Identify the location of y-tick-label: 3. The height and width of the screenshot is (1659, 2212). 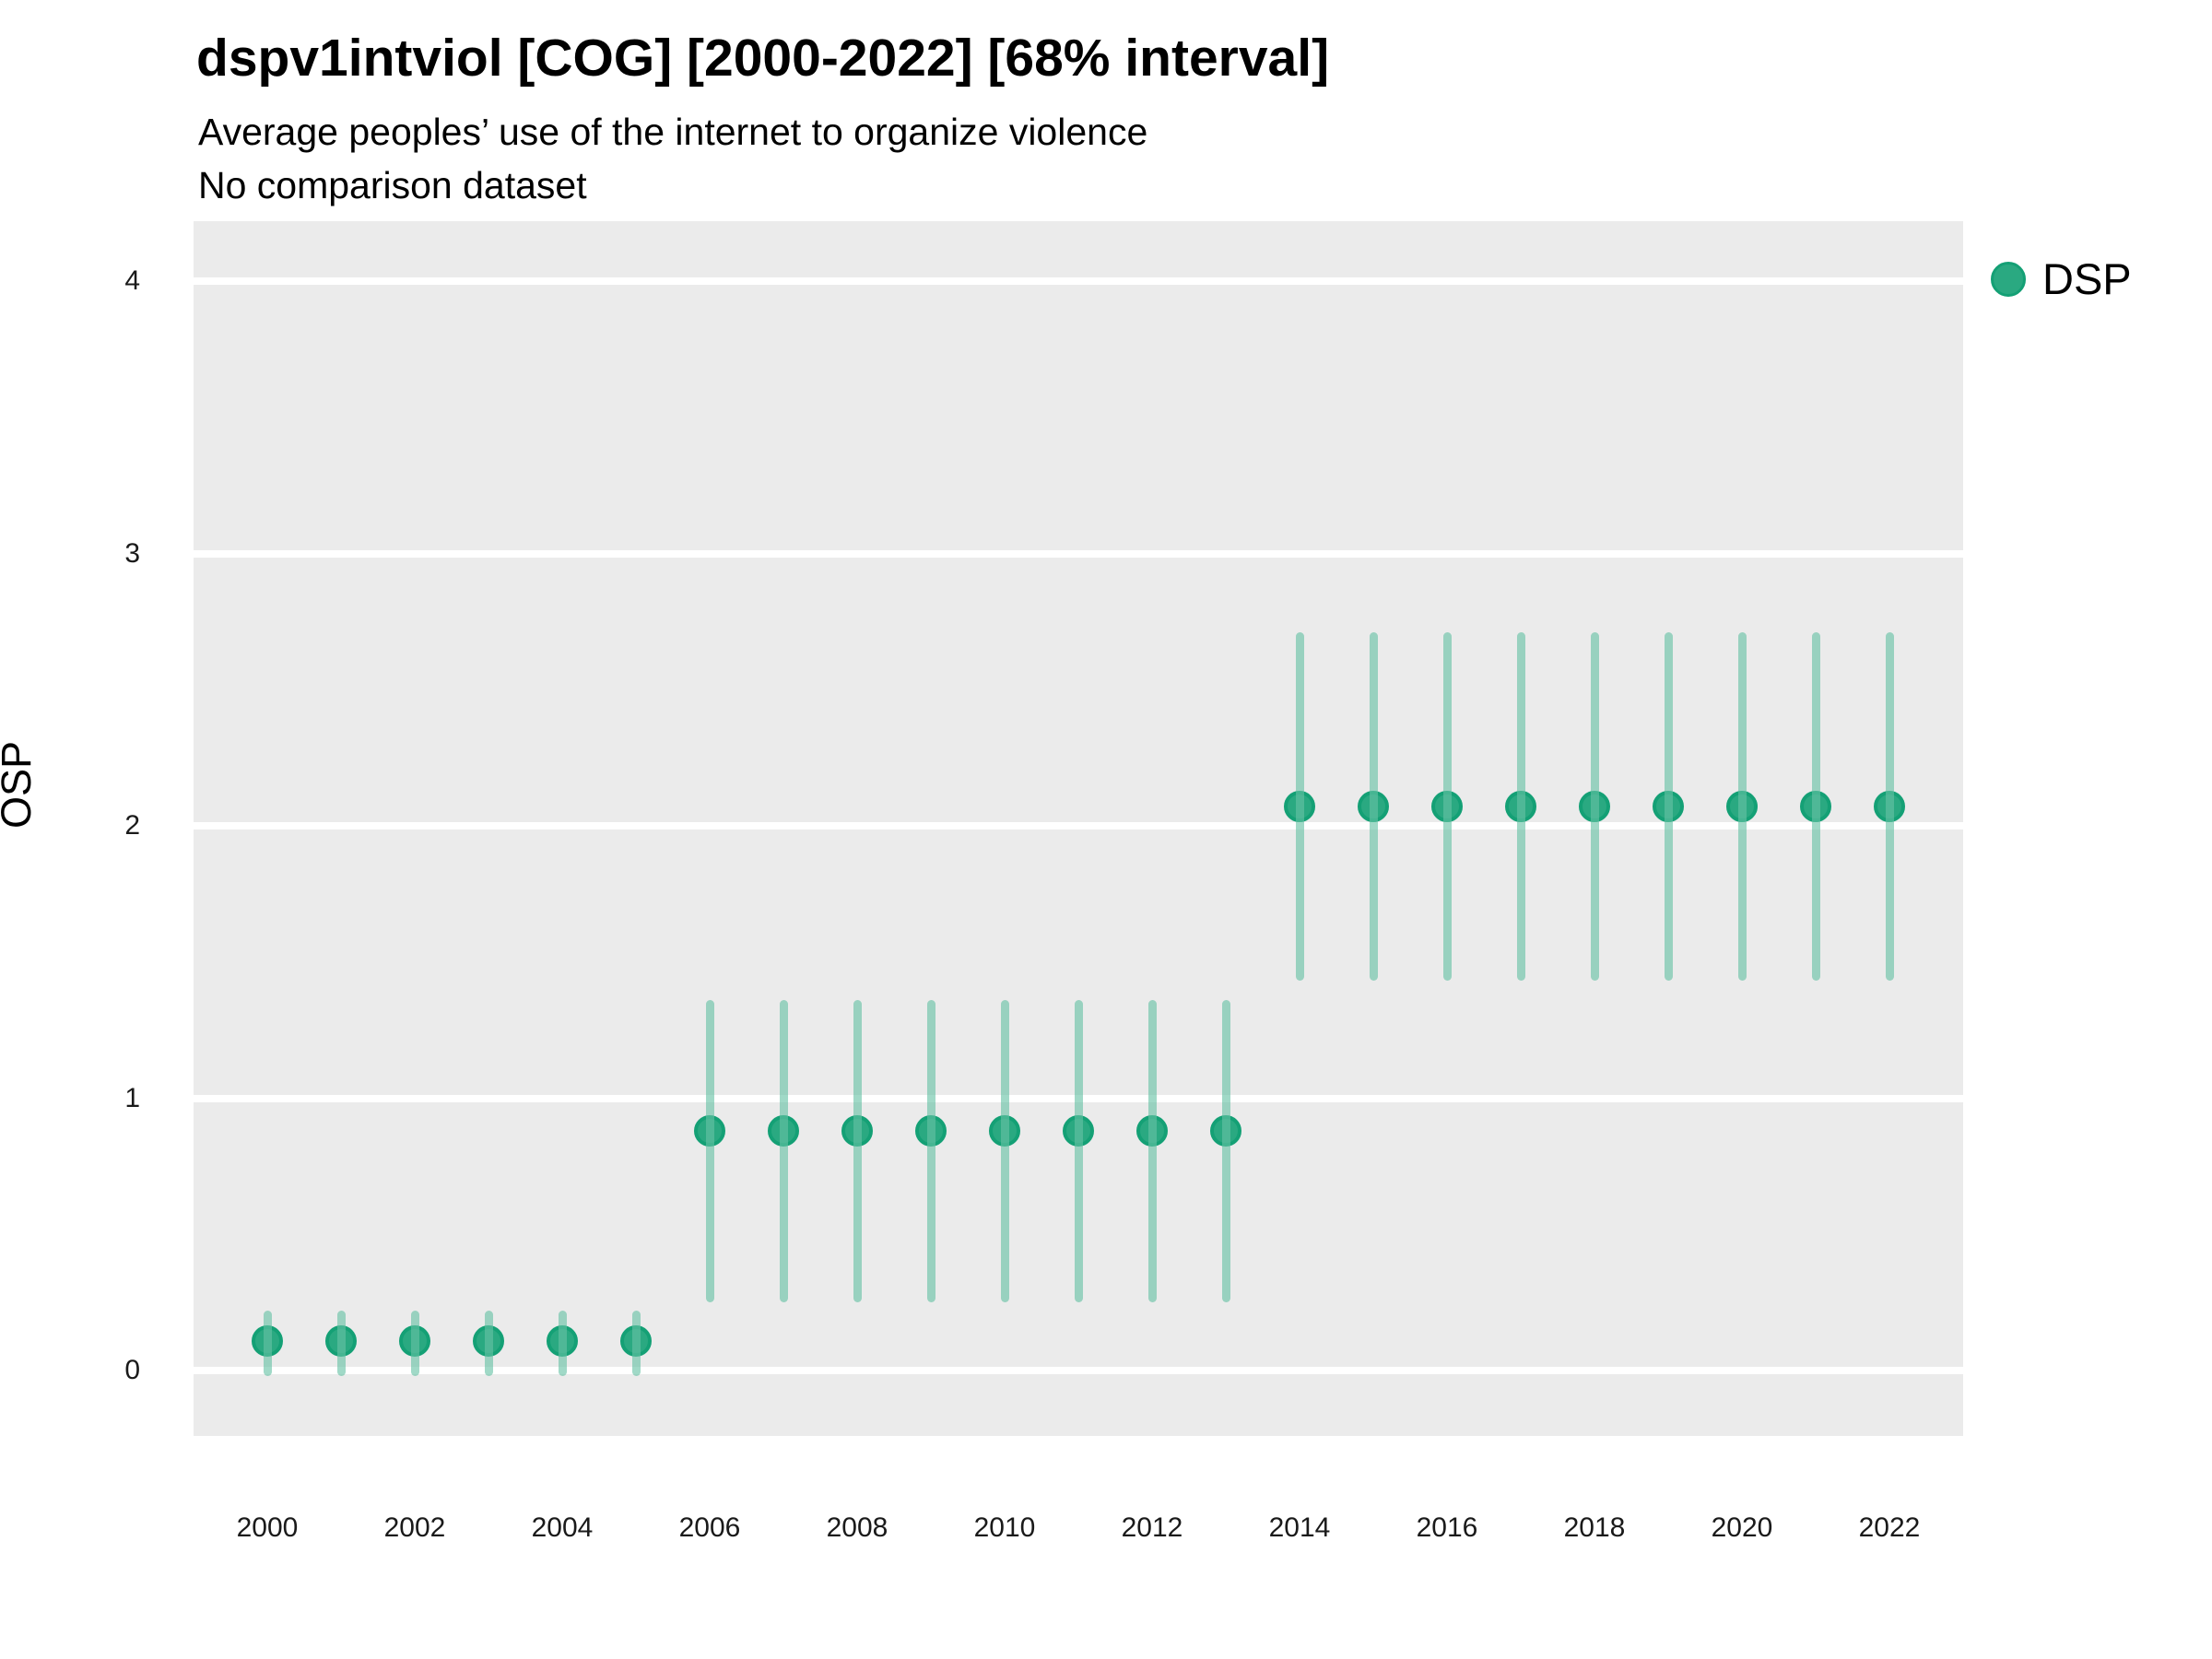
(132, 553).